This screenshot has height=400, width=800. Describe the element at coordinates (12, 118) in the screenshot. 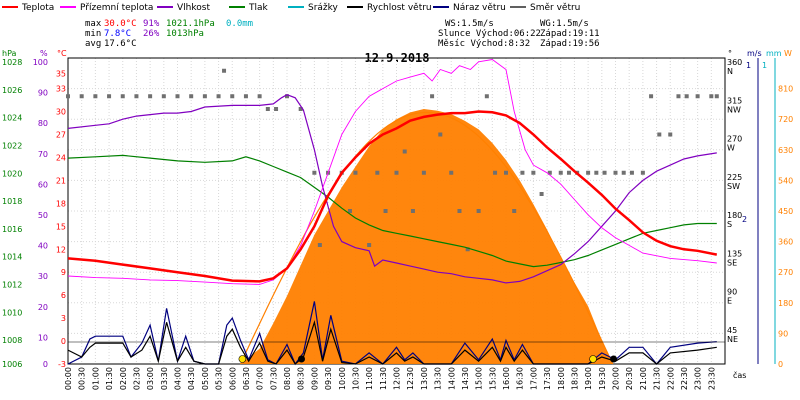

I see `axis-hpa-tick: 1024` at that location.